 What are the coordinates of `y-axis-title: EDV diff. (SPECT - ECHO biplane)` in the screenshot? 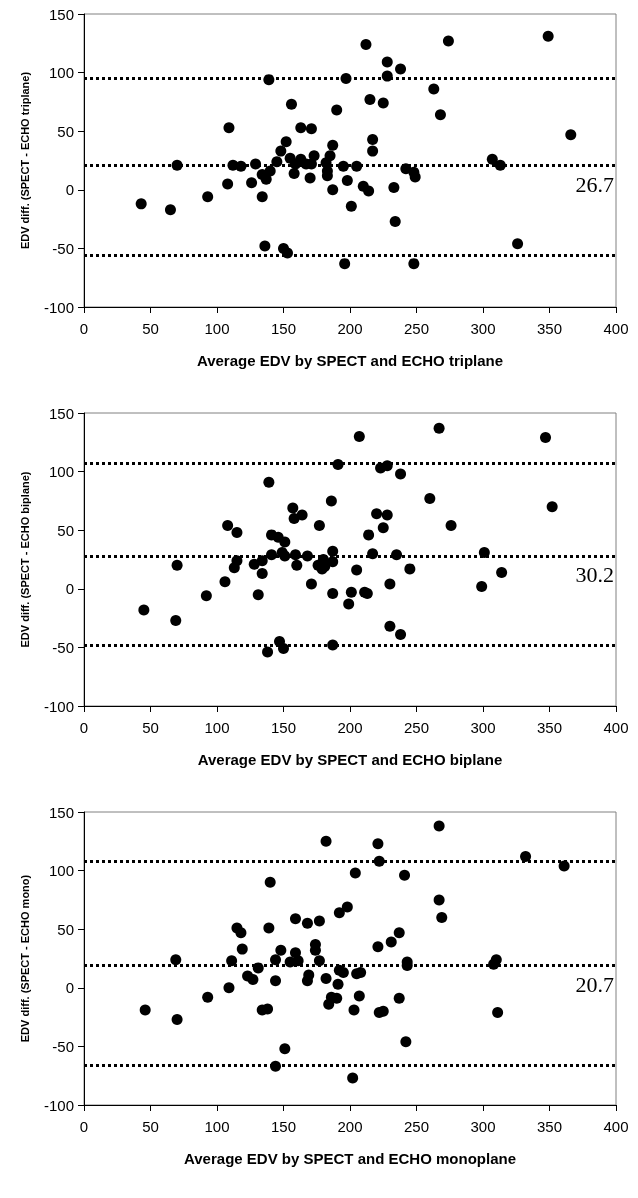 It's located at (24, 559).